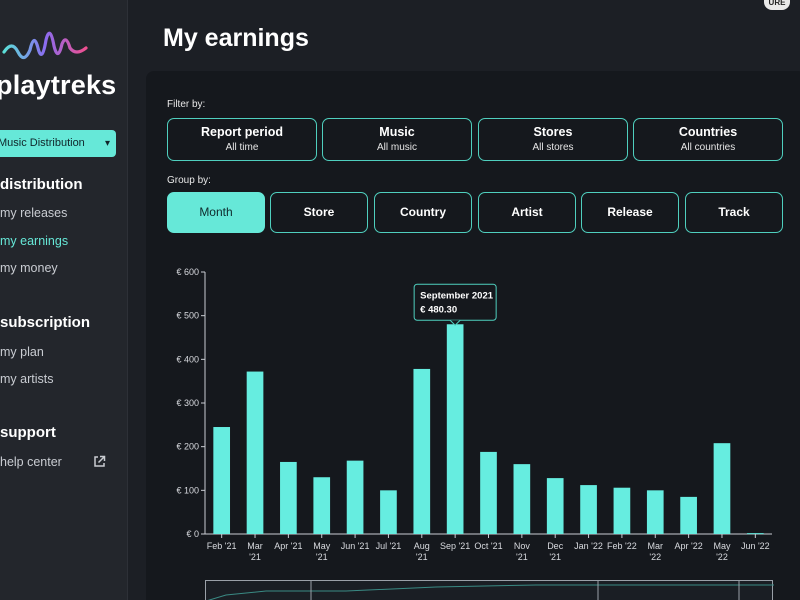 The height and width of the screenshot is (600, 800). What do you see at coordinates (58, 85) in the screenshot?
I see `logo-text: playtreks` at bounding box center [58, 85].